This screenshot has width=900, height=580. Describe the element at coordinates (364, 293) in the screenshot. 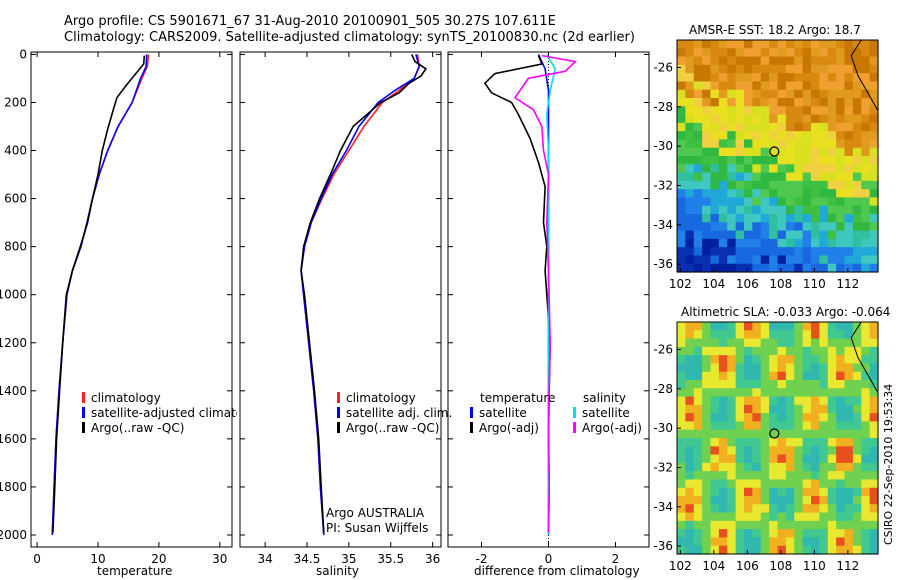

I see `series-line-argo-raw-qc-` at that location.